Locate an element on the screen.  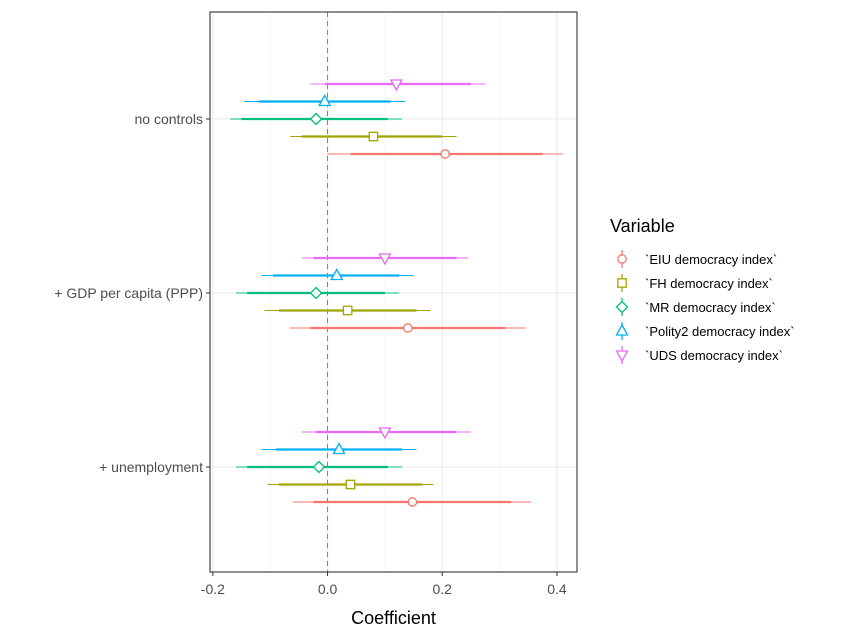
legend-label: `EIU democracy index` is located at coordinates (711, 259).